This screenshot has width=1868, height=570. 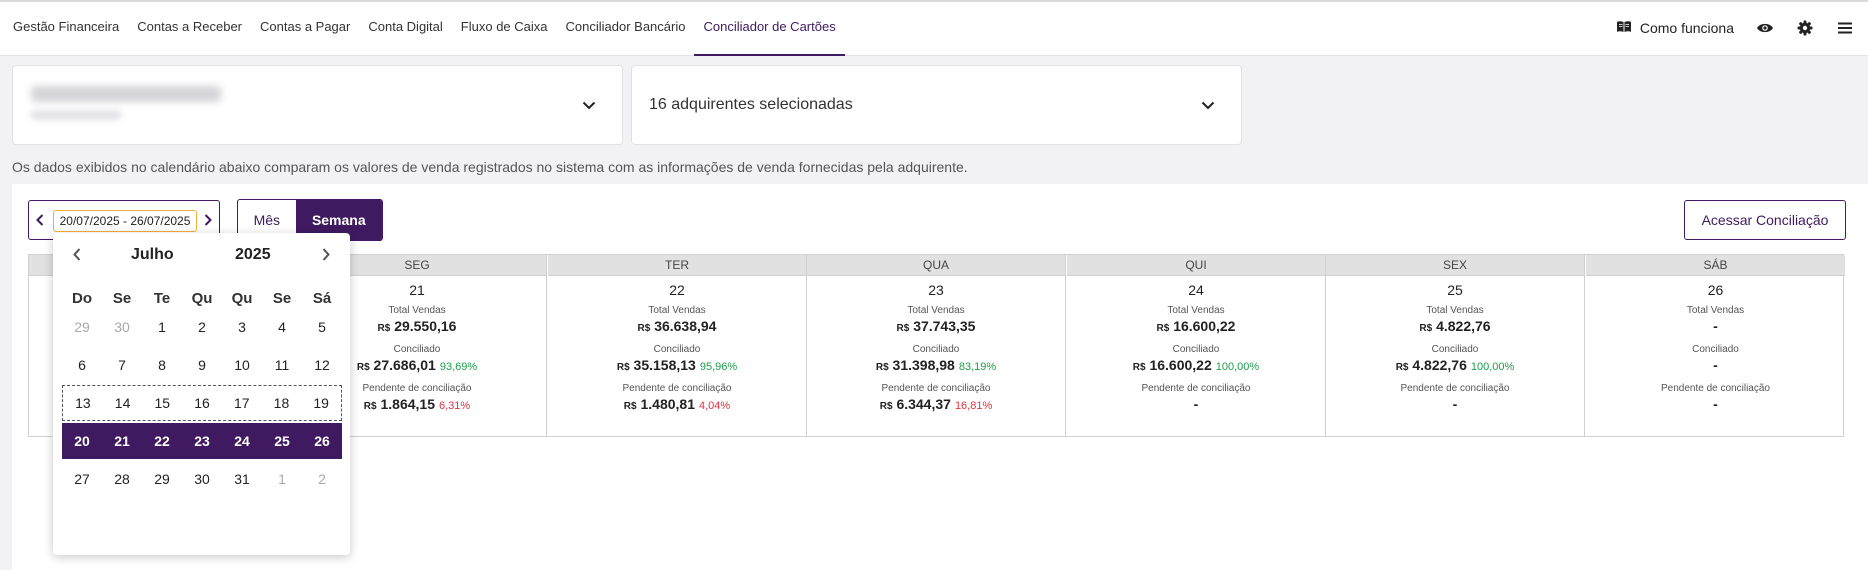 I want to click on date-range-input: 20/07/2025 - 26/07/2025, so click(x=125, y=221).